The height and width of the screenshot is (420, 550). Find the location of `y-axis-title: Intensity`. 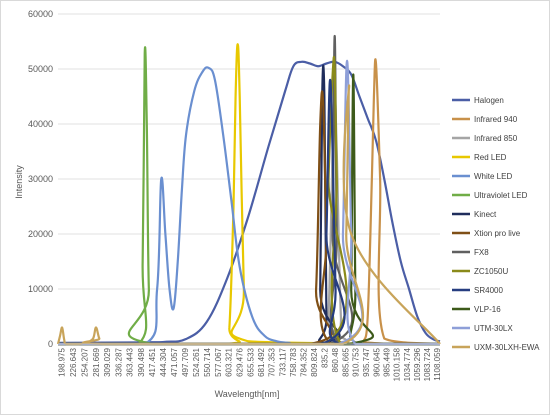

y-axis-title: Intensity is located at coordinates (19, 182).